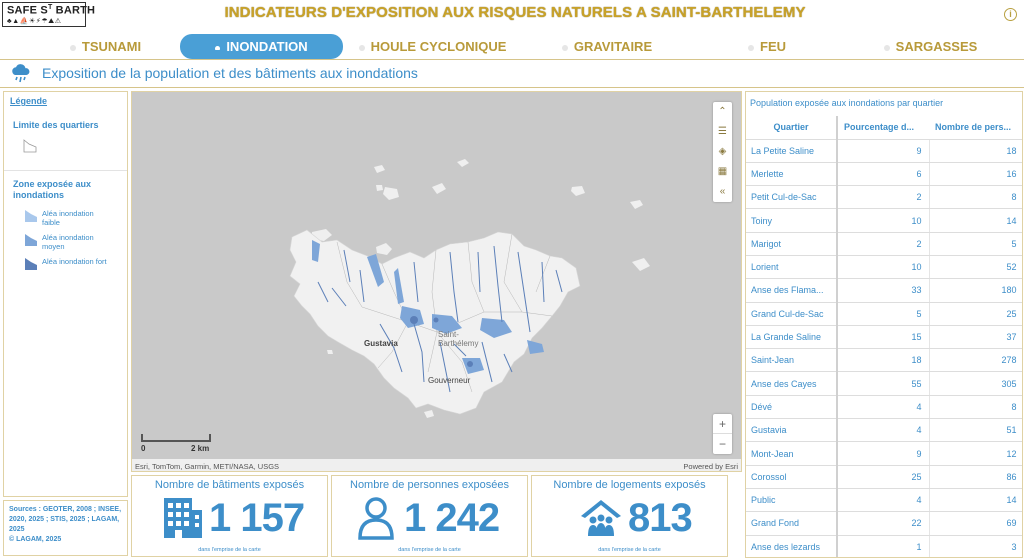  What do you see at coordinates (710, 466) in the screenshot?
I see `powered-by-esri: Powered by Esri` at bounding box center [710, 466].